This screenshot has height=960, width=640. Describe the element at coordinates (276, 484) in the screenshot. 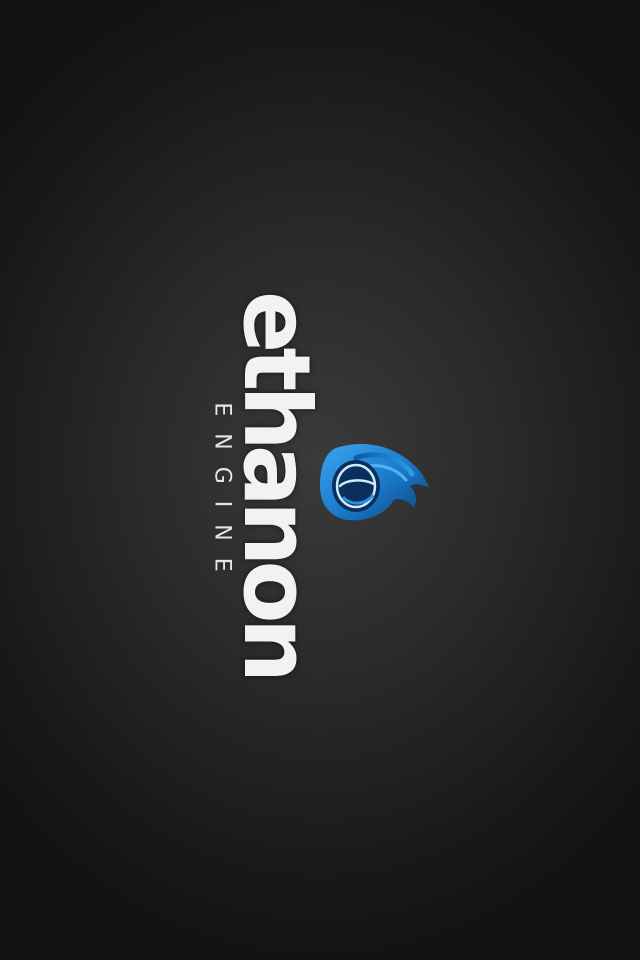

I see `brand-wordmark: ethanon` at that location.